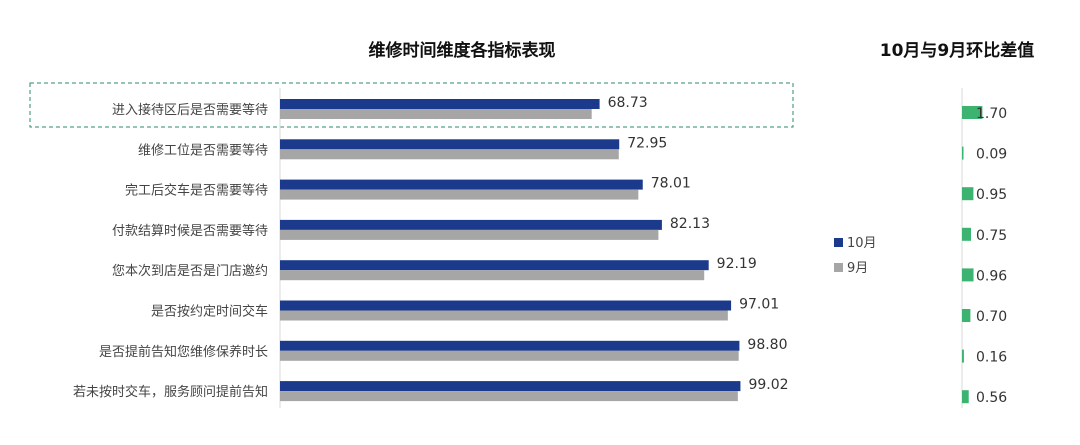 The height and width of the screenshot is (445, 1080). What do you see at coordinates (190, 110) in the screenshot?
I see `category-label: 进入接待区后是否需要等待` at bounding box center [190, 110].